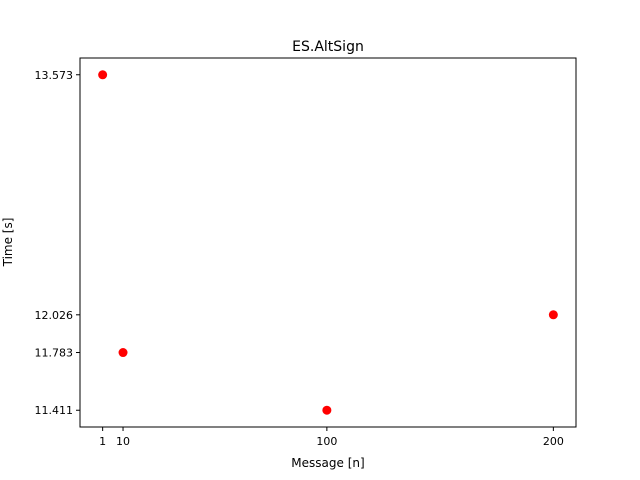 The height and width of the screenshot is (480, 640). Describe the element at coordinates (553, 441) in the screenshot. I see `x-tick-label: 200` at that location.